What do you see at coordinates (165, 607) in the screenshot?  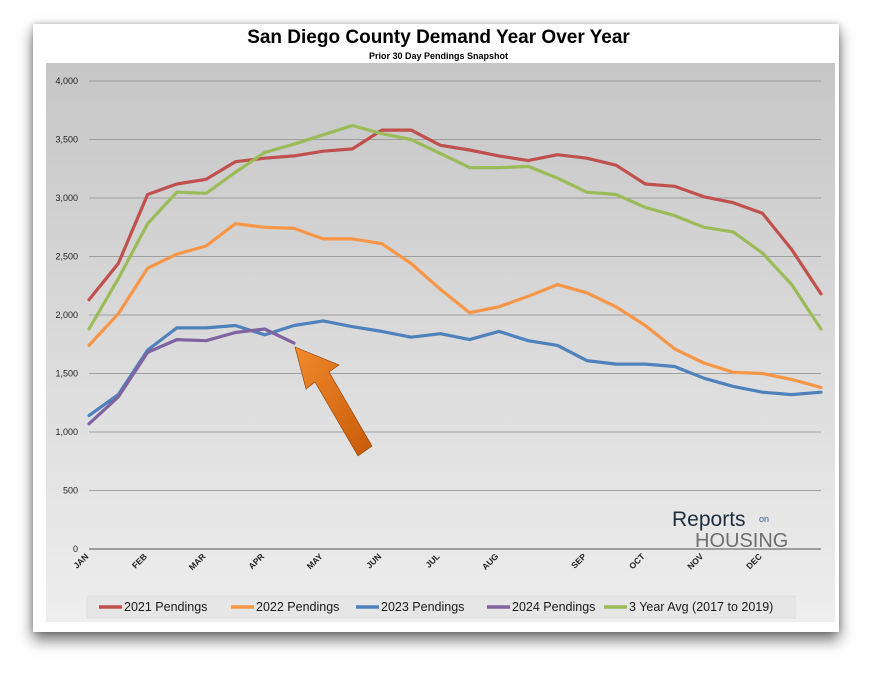 I see `legend-label: 2021 Pendings` at bounding box center [165, 607].